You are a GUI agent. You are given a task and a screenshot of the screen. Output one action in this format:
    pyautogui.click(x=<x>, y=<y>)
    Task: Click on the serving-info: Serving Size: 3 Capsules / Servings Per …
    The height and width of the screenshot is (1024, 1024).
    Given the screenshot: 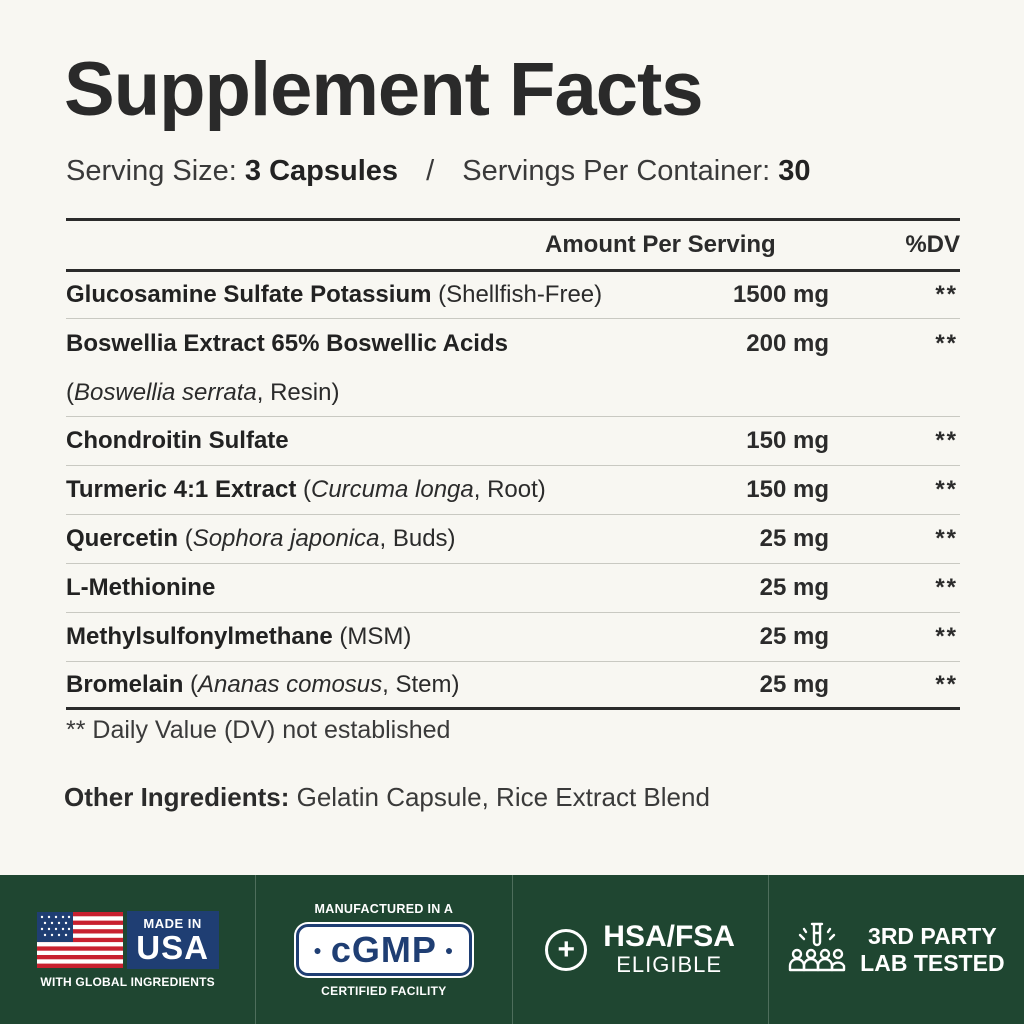 What is the action you would take?
    pyautogui.click(x=438, y=171)
    